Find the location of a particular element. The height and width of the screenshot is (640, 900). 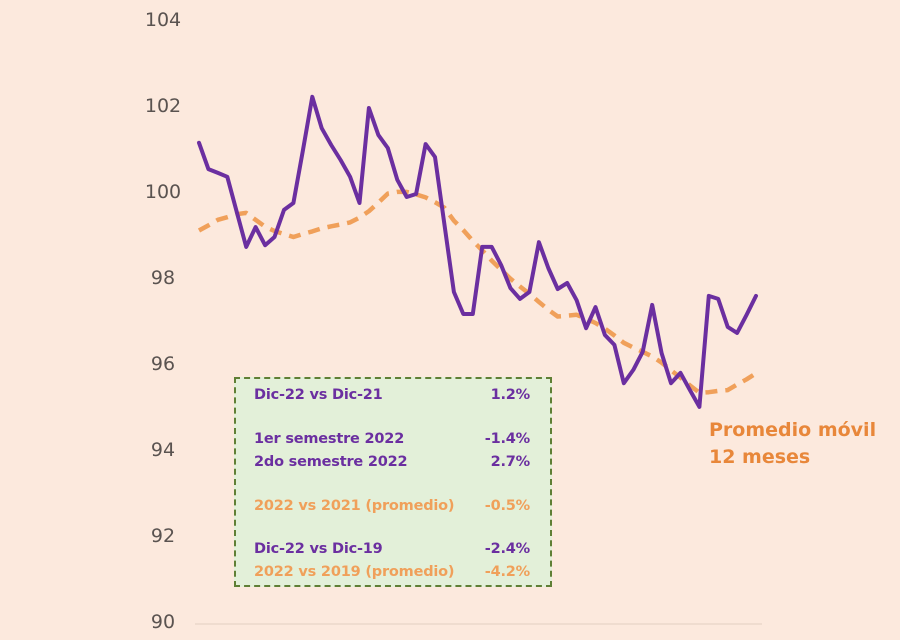

y-tick-label: 104 is located at coordinates (163, 20).